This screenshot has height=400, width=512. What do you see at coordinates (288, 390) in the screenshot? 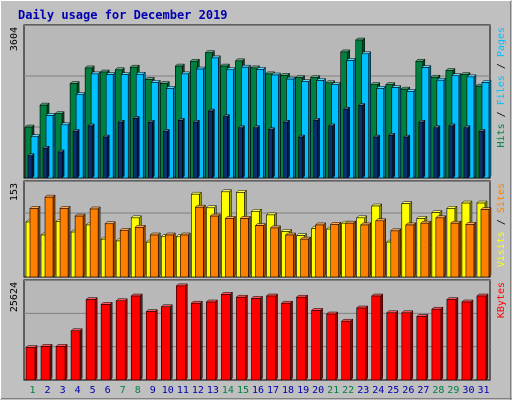
I see `day-label: 18` at bounding box center [288, 390].